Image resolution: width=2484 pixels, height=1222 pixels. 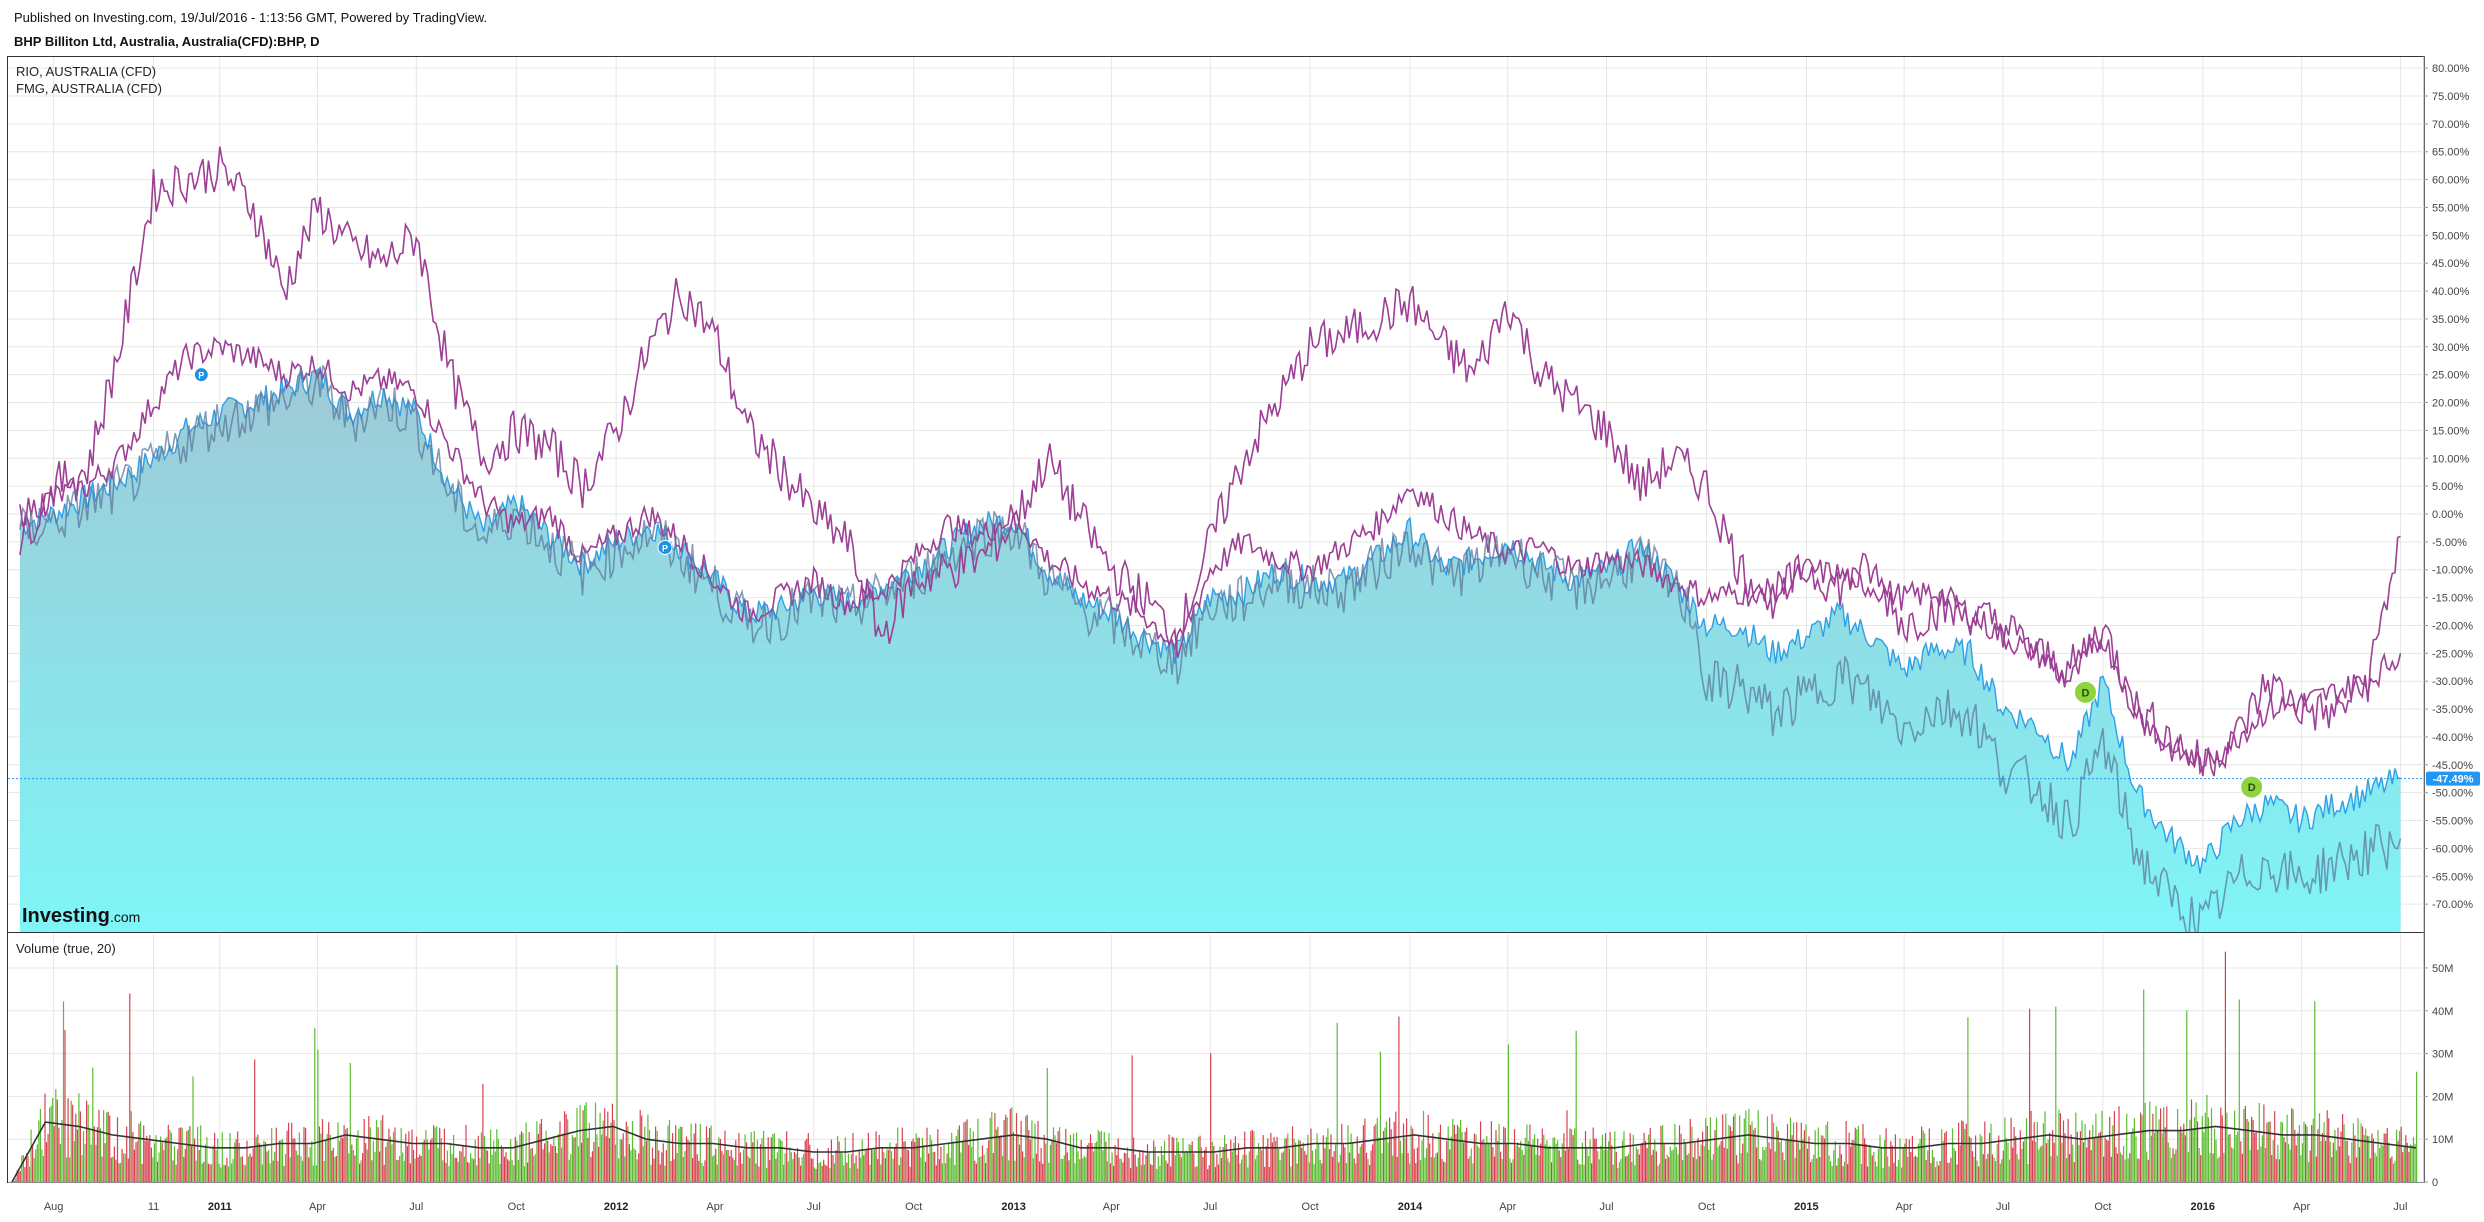 I want to click on time-tick-label: 11, so click(x=153, y=1207).